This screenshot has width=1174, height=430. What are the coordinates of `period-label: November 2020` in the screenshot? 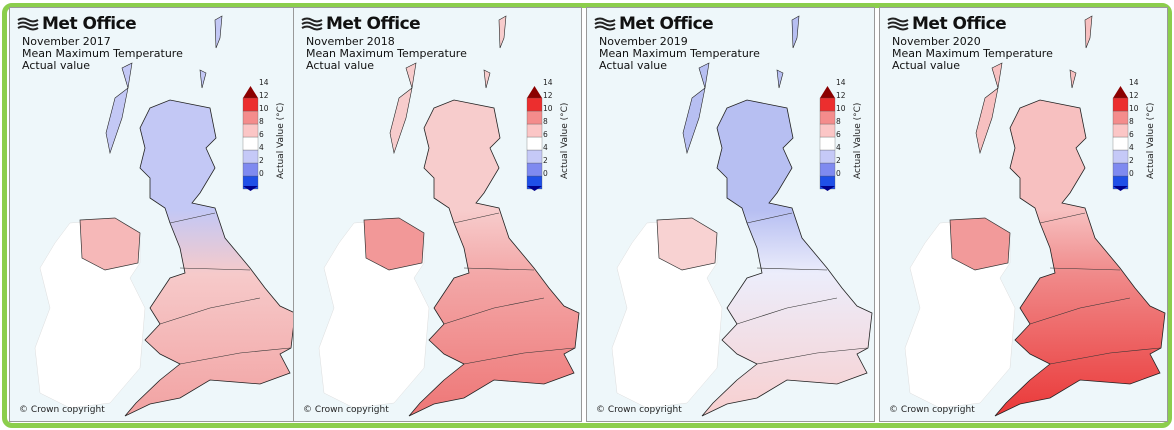 It's located at (936, 41).